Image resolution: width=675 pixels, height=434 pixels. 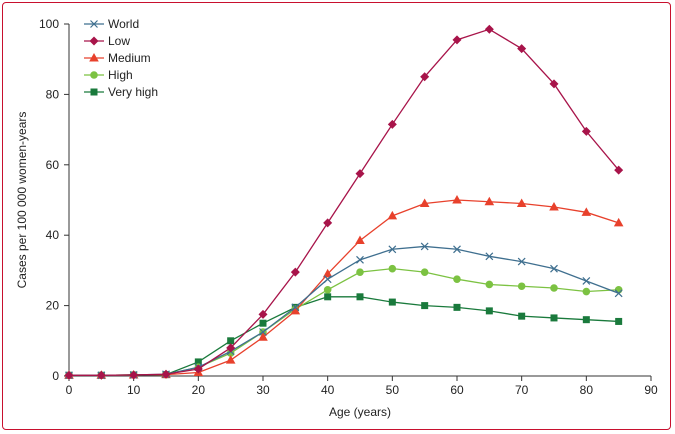 I want to click on legend-marker-low, so click(x=94, y=41).